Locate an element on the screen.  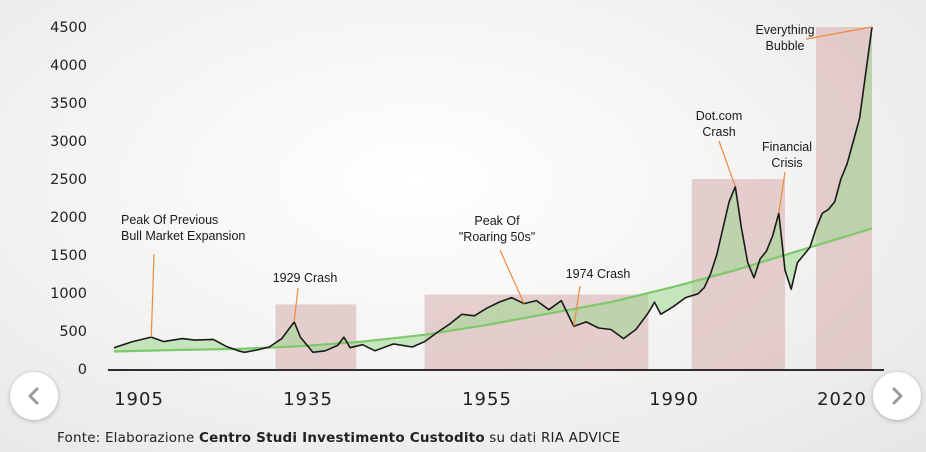
annotation-label: Financial is located at coordinates (787, 147).